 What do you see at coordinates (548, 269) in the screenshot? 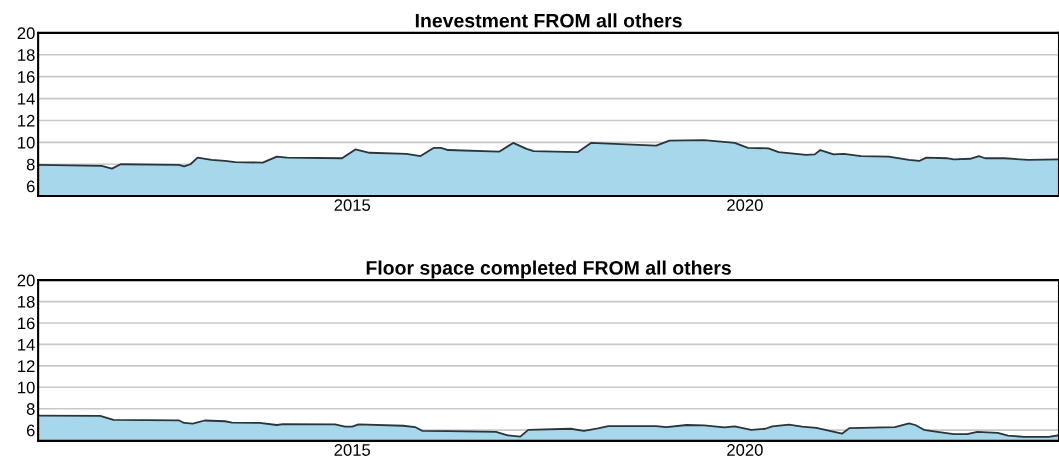
I see `chart-title: Floor space completed FROM all others` at bounding box center [548, 269].